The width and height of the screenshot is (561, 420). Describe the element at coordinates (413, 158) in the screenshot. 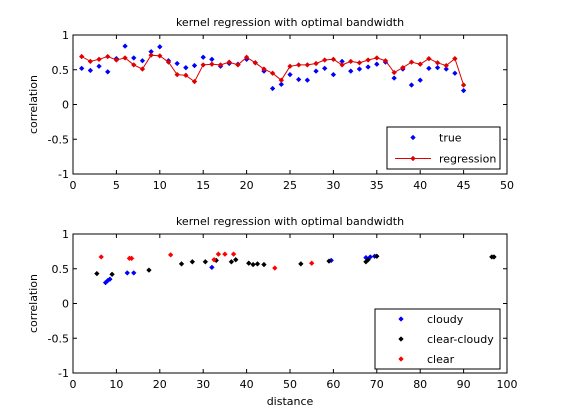

I see `legend-marker-regression` at that location.